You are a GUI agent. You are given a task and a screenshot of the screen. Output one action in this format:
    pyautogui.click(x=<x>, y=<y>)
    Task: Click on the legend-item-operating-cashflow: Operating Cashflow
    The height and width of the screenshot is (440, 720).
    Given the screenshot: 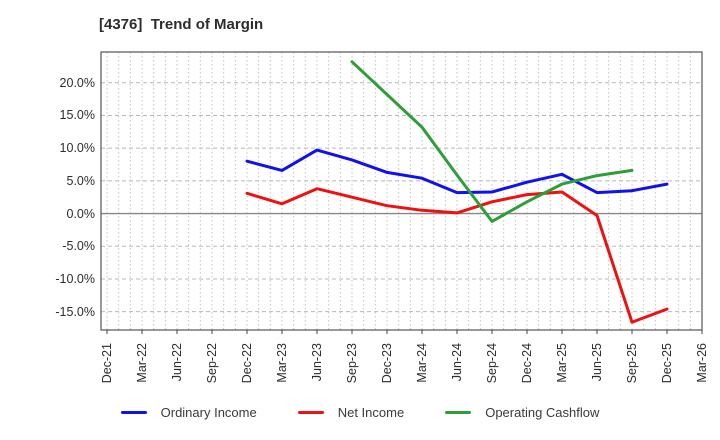 What is the action you would take?
    pyautogui.click(x=522, y=412)
    